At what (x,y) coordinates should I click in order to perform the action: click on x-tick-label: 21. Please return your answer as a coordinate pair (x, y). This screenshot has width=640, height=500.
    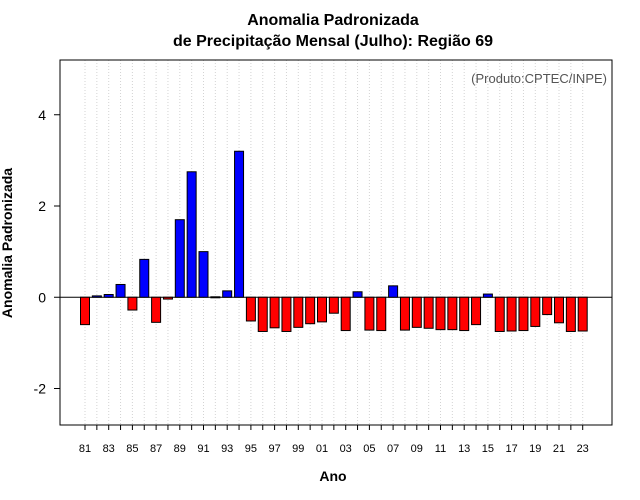
    Looking at the image, I should click on (559, 449).